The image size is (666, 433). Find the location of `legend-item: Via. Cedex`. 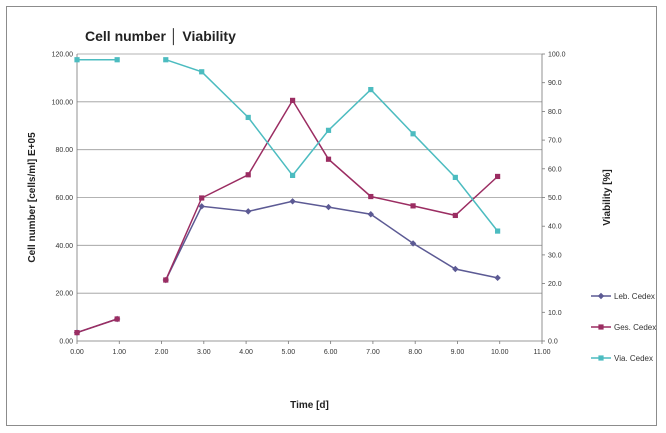

legend-item: Via. Cedex is located at coordinates (622, 358).